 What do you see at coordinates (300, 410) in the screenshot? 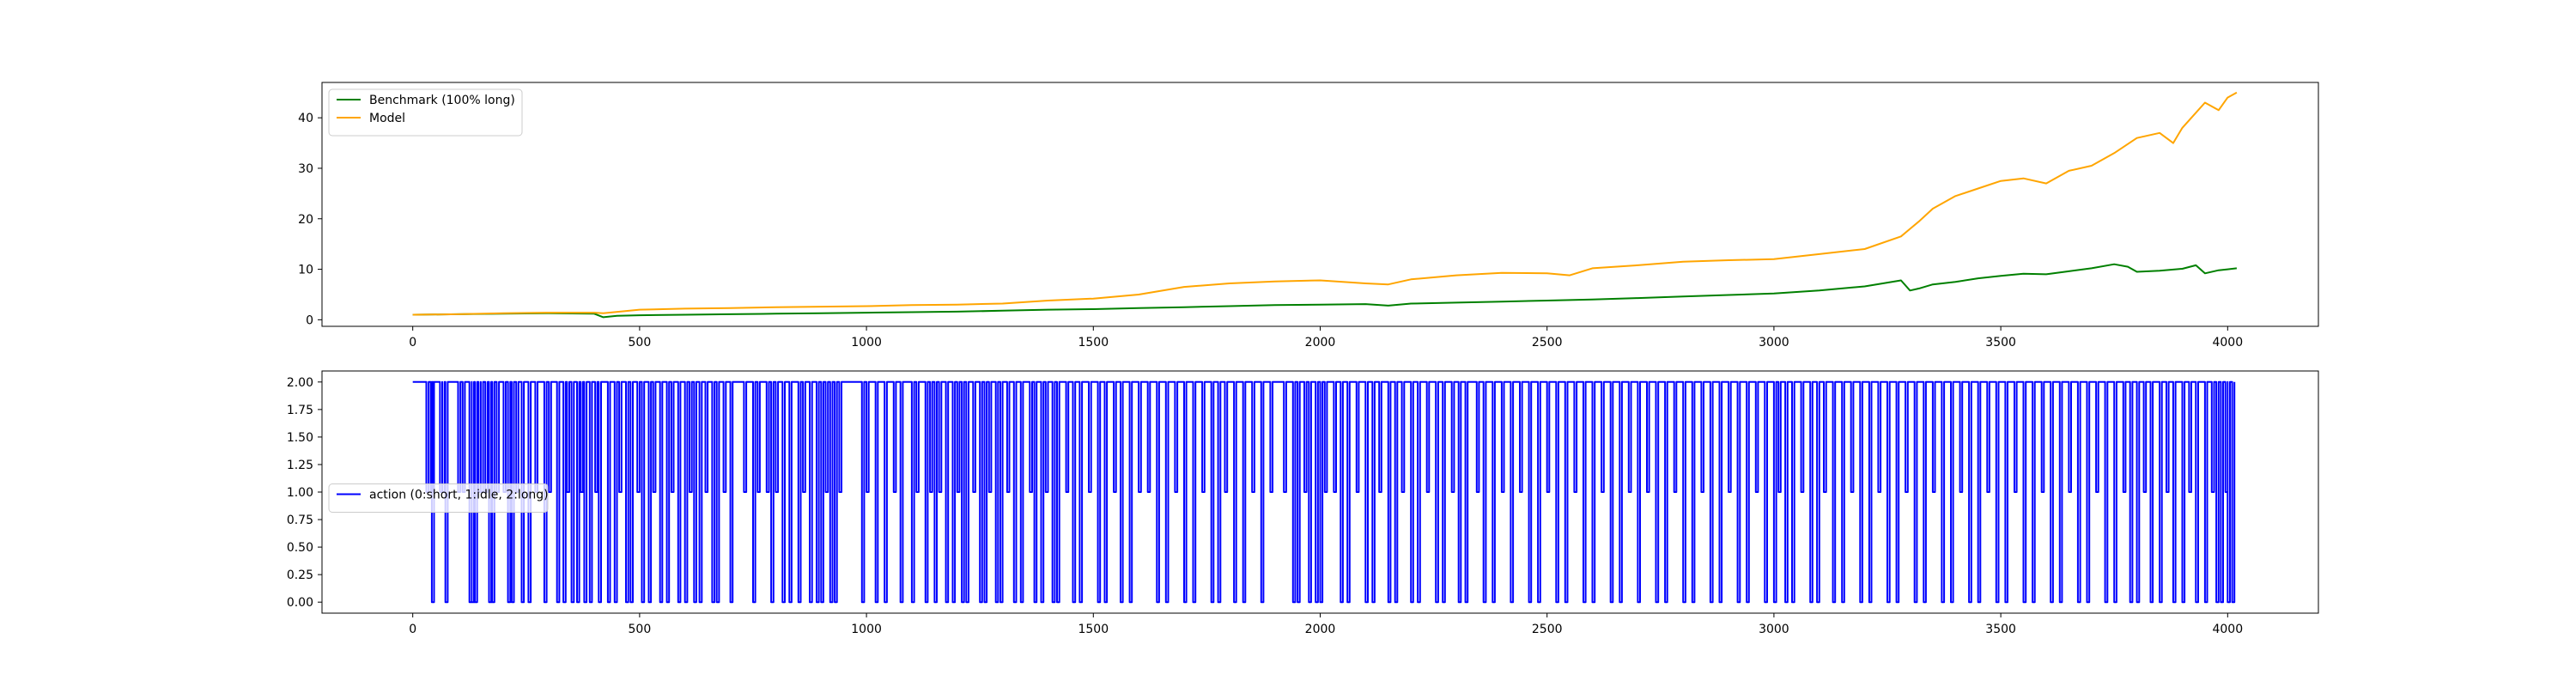
I see `bottom-chart-y-tick-label: 1.75` at bounding box center [300, 410].